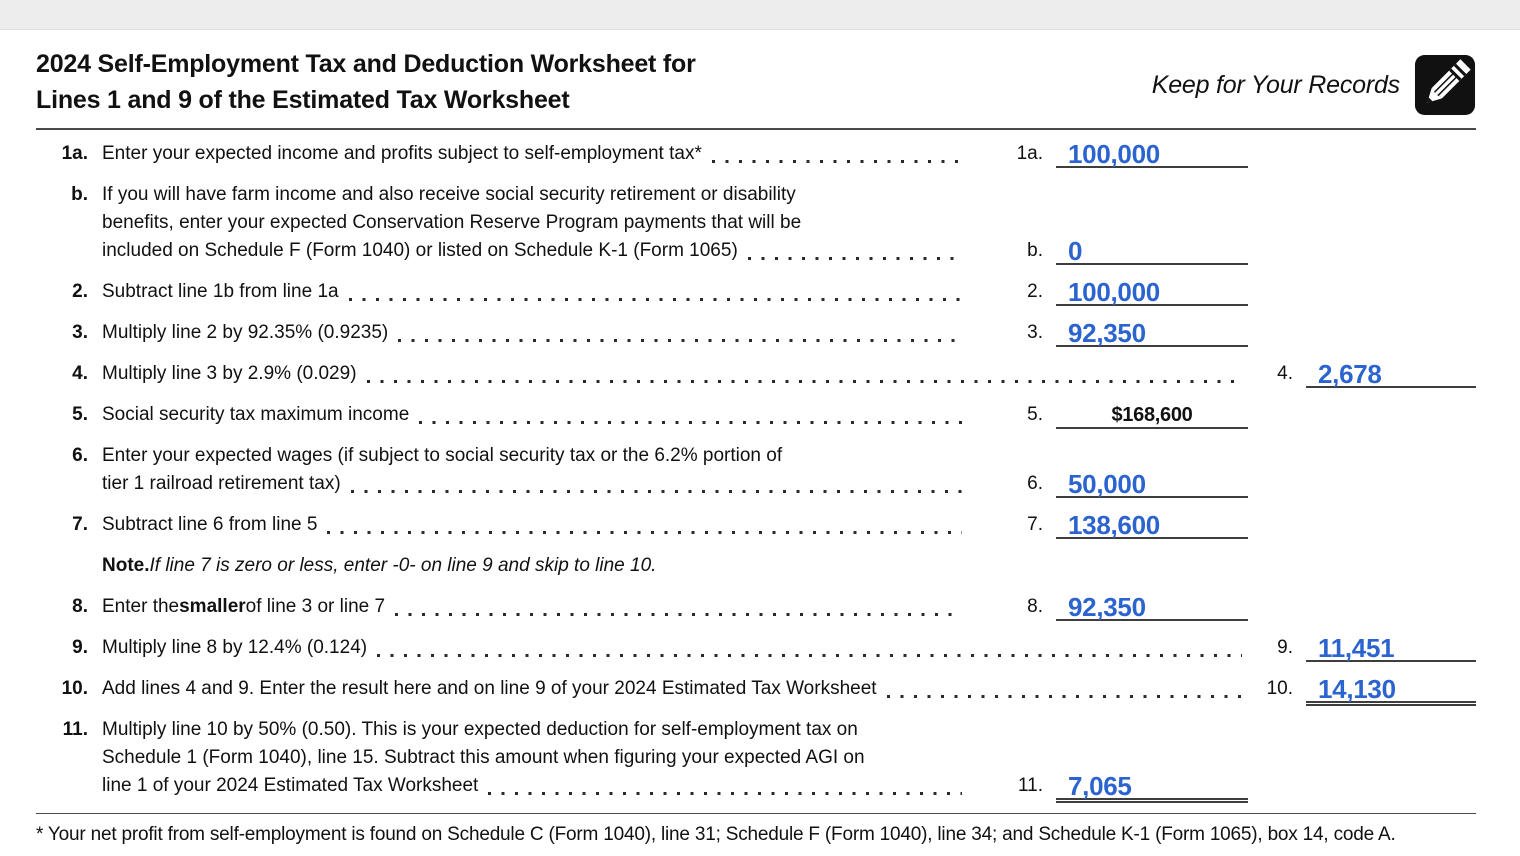  Describe the element at coordinates (229, 373) in the screenshot. I see `text-segment: Multiply line 3 by 2.9% (0.029)` at that location.